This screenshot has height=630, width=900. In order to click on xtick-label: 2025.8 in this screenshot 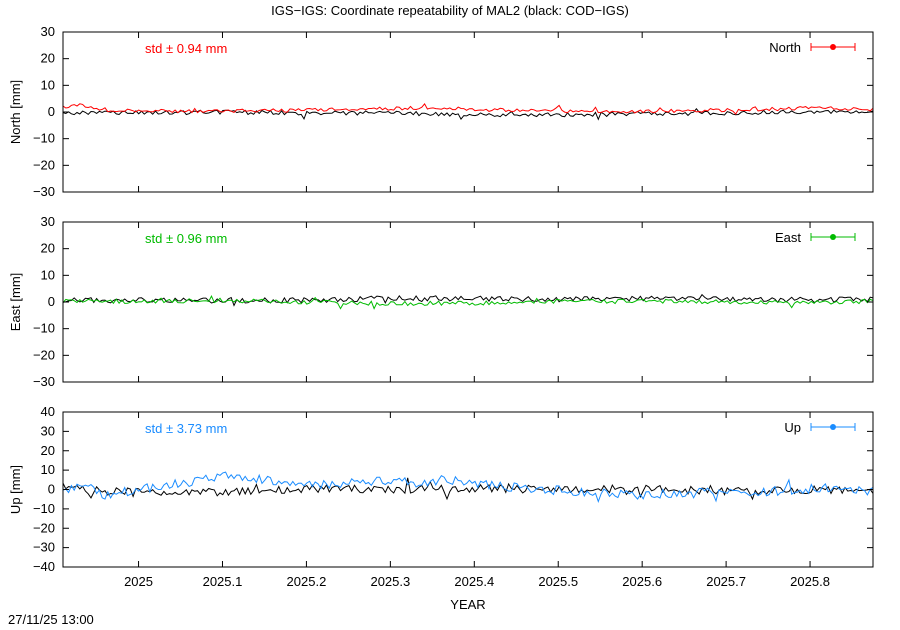, I will do `click(810, 581)`.